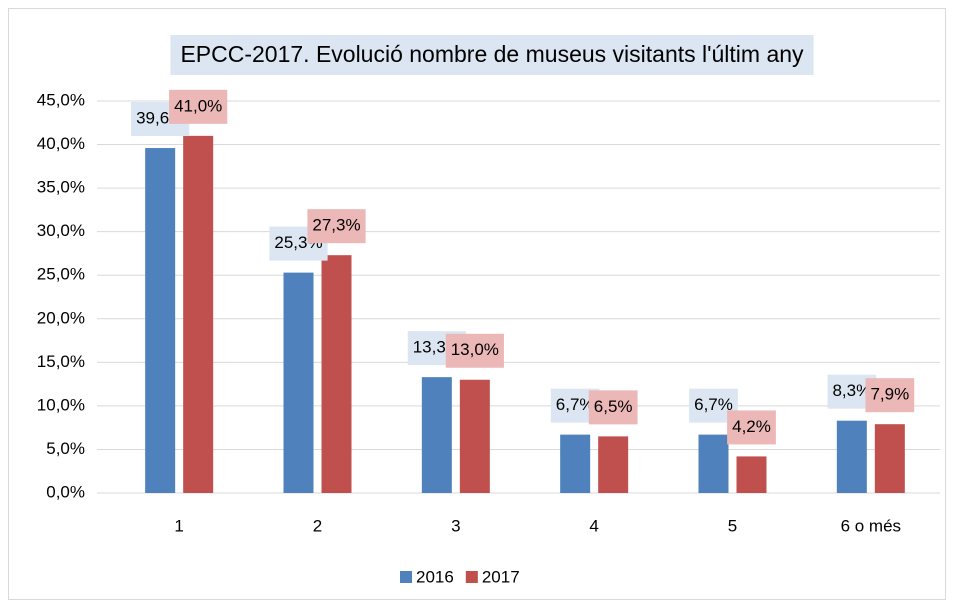 Image resolution: width=954 pixels, height=608 pixels. What do you see at coordinates (593, 525) in the screenshot?
I see `x-tick-label: 4` at bounding box center [593, 525].